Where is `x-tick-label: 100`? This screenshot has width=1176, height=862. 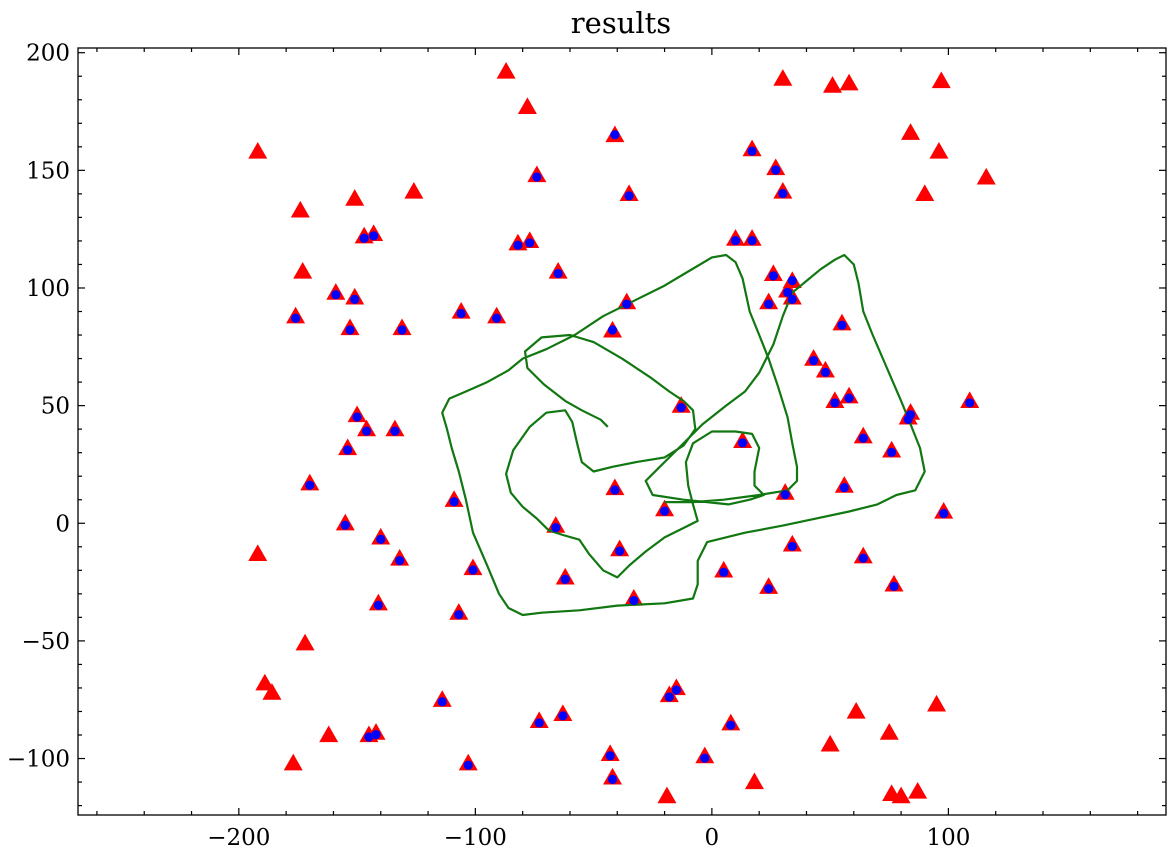
x-tick-label: 100 is located at coordinates (948, 838).